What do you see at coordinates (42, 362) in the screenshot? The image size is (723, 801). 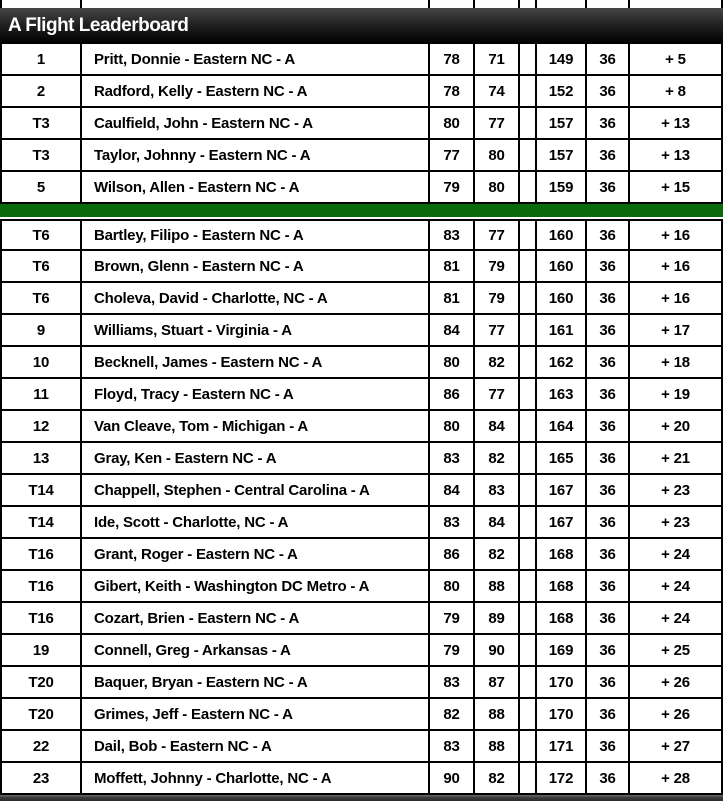 I see `rank-cell: 10` at bounding box center [42, 362].